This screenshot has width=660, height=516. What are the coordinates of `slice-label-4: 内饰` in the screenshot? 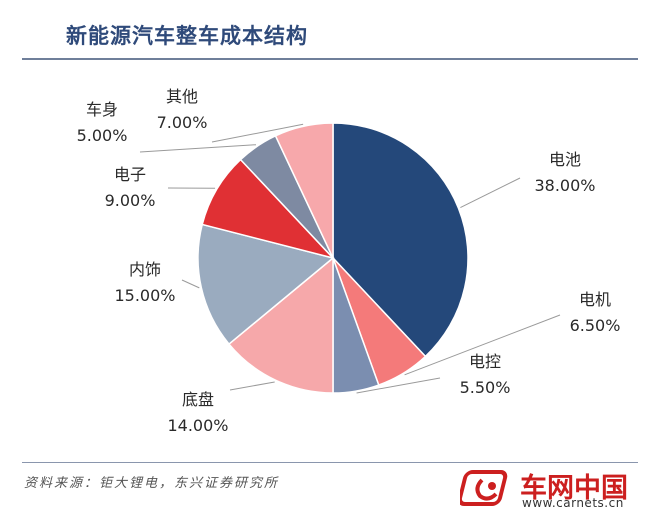 It's located at (145, 269).